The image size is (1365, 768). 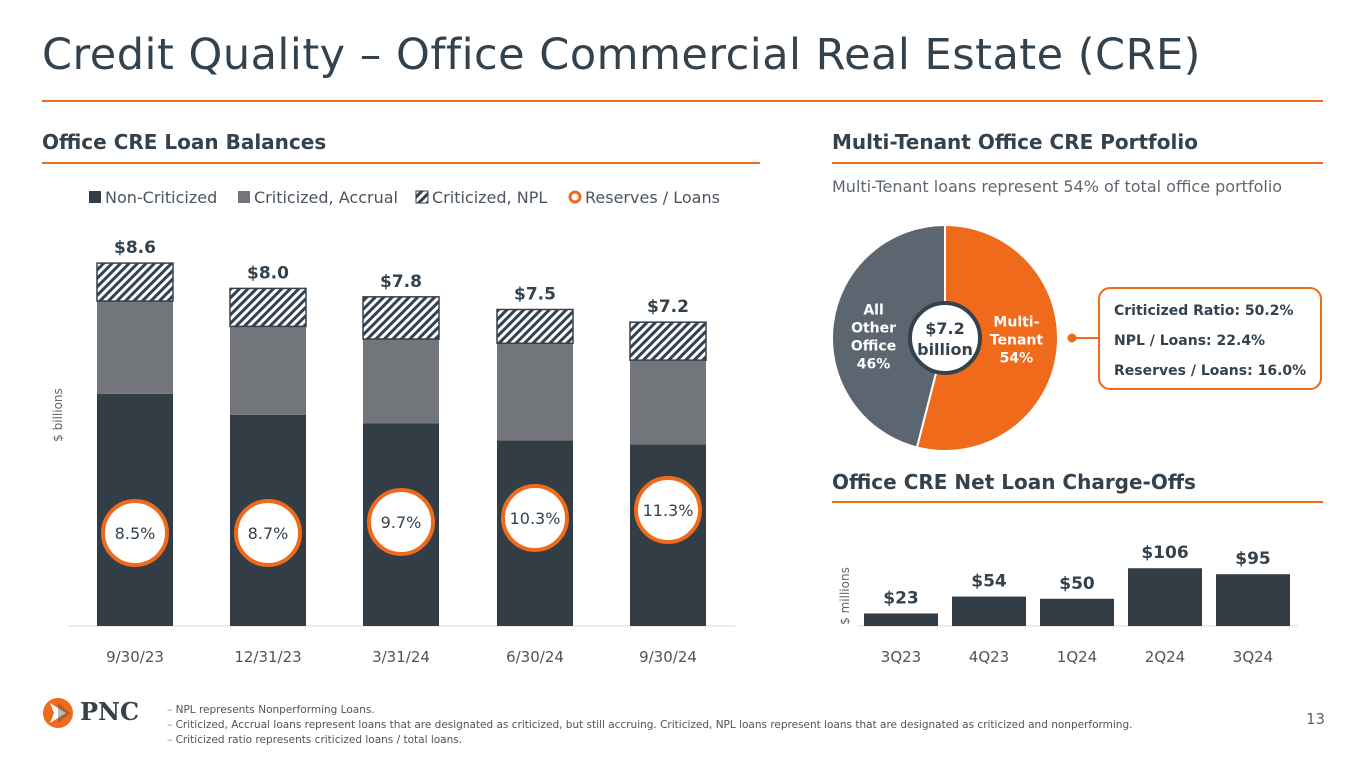 I want to click on x-tick-label: 9/30/23, so click(x=135, y=657).